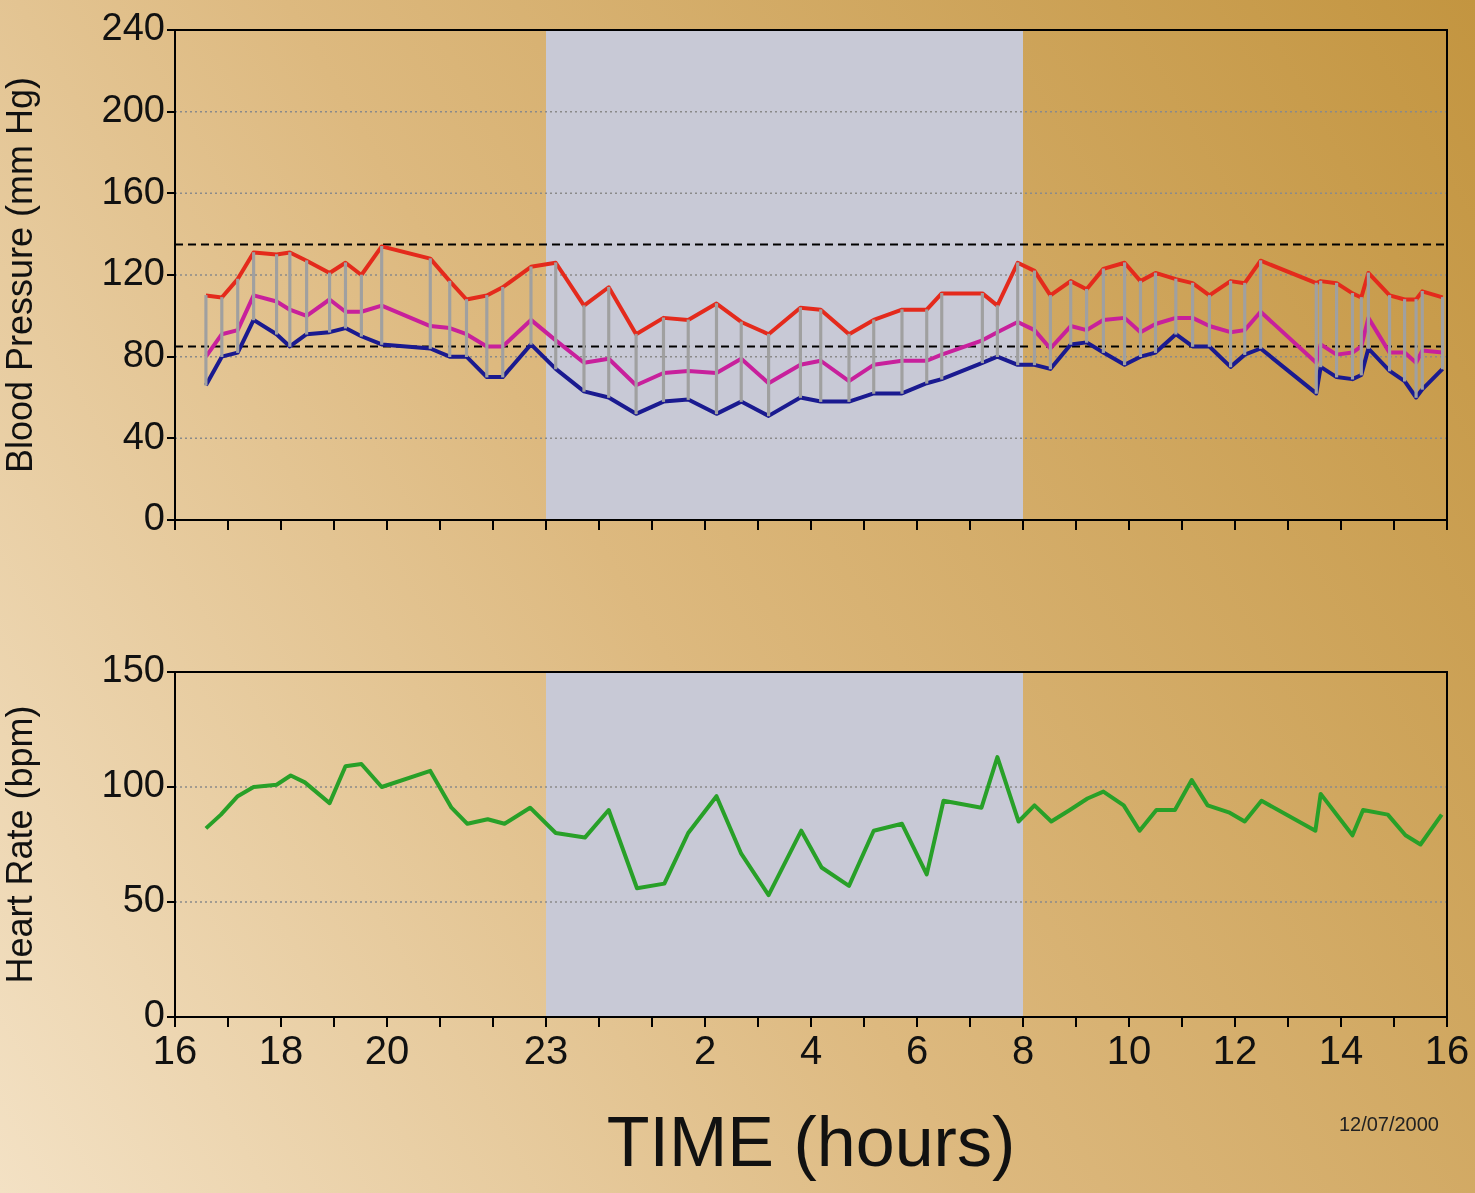  I want to click on y-tick-label: 0, so click(154, 517).